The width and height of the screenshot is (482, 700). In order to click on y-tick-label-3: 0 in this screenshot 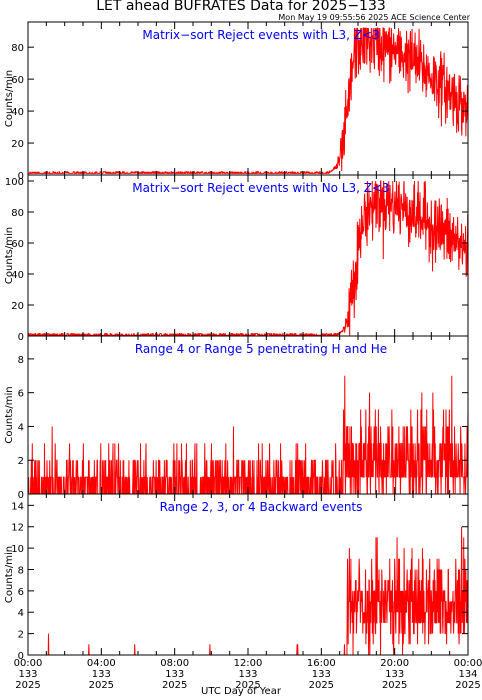, I will do `click(21, 495)`.